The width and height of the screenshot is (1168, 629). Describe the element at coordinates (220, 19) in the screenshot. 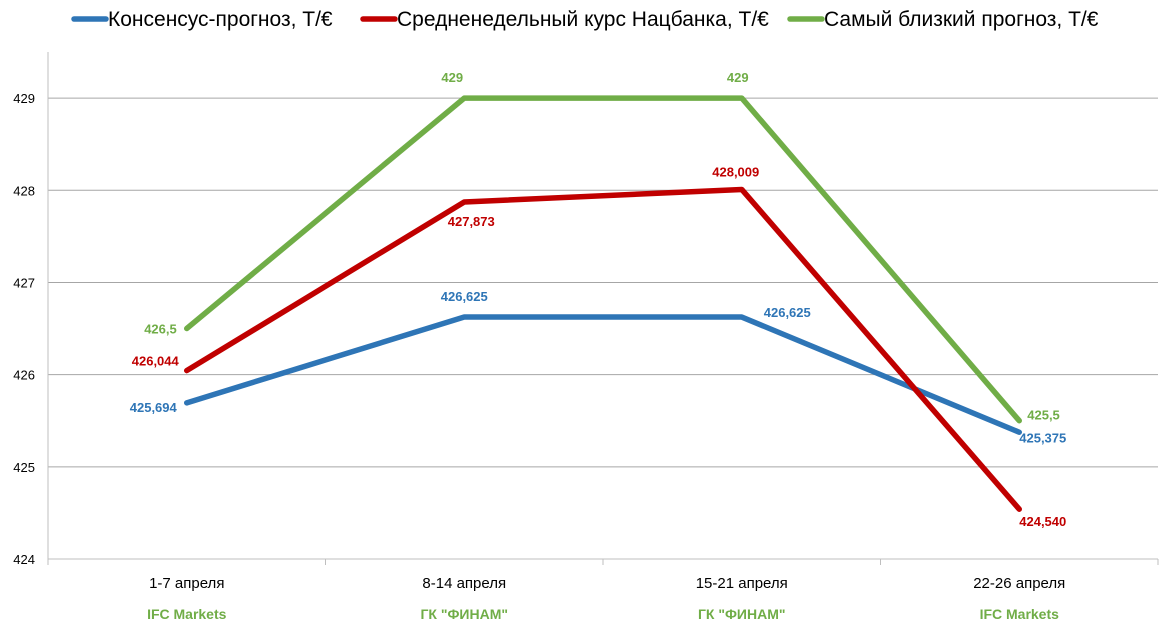

I see `legend-entry: Консенсус-прогноз, Т/€` at that location.